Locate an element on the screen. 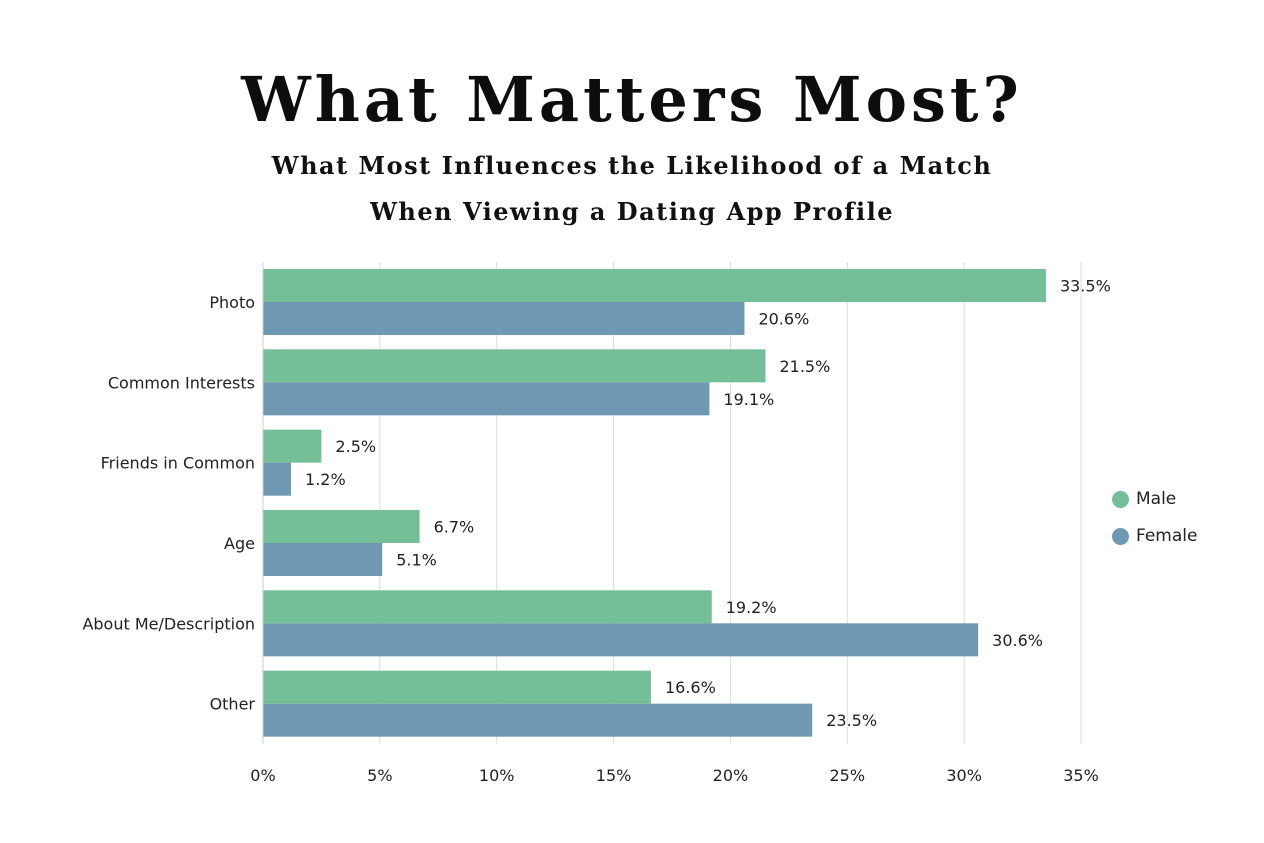  data-label: 30.6% is located at coordinates (1017, 640).